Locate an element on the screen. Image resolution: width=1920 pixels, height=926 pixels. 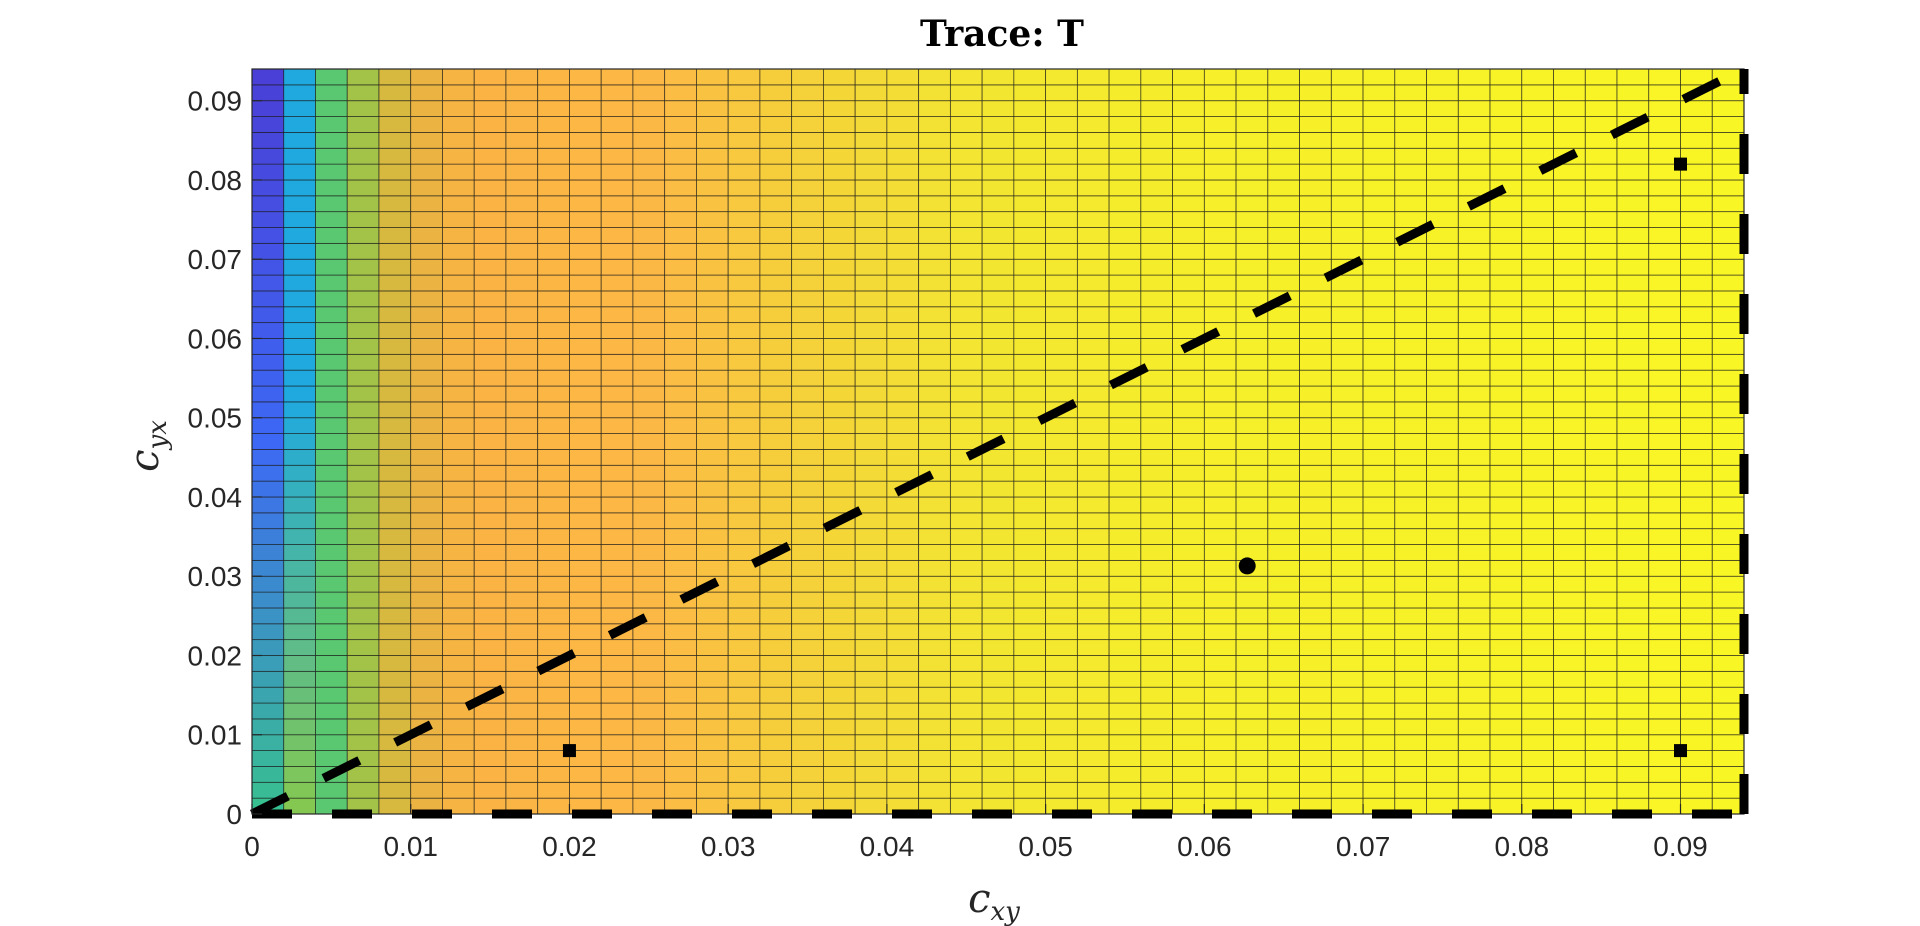
y-tick-label: 0.06 is located at coordinates (215, 338).